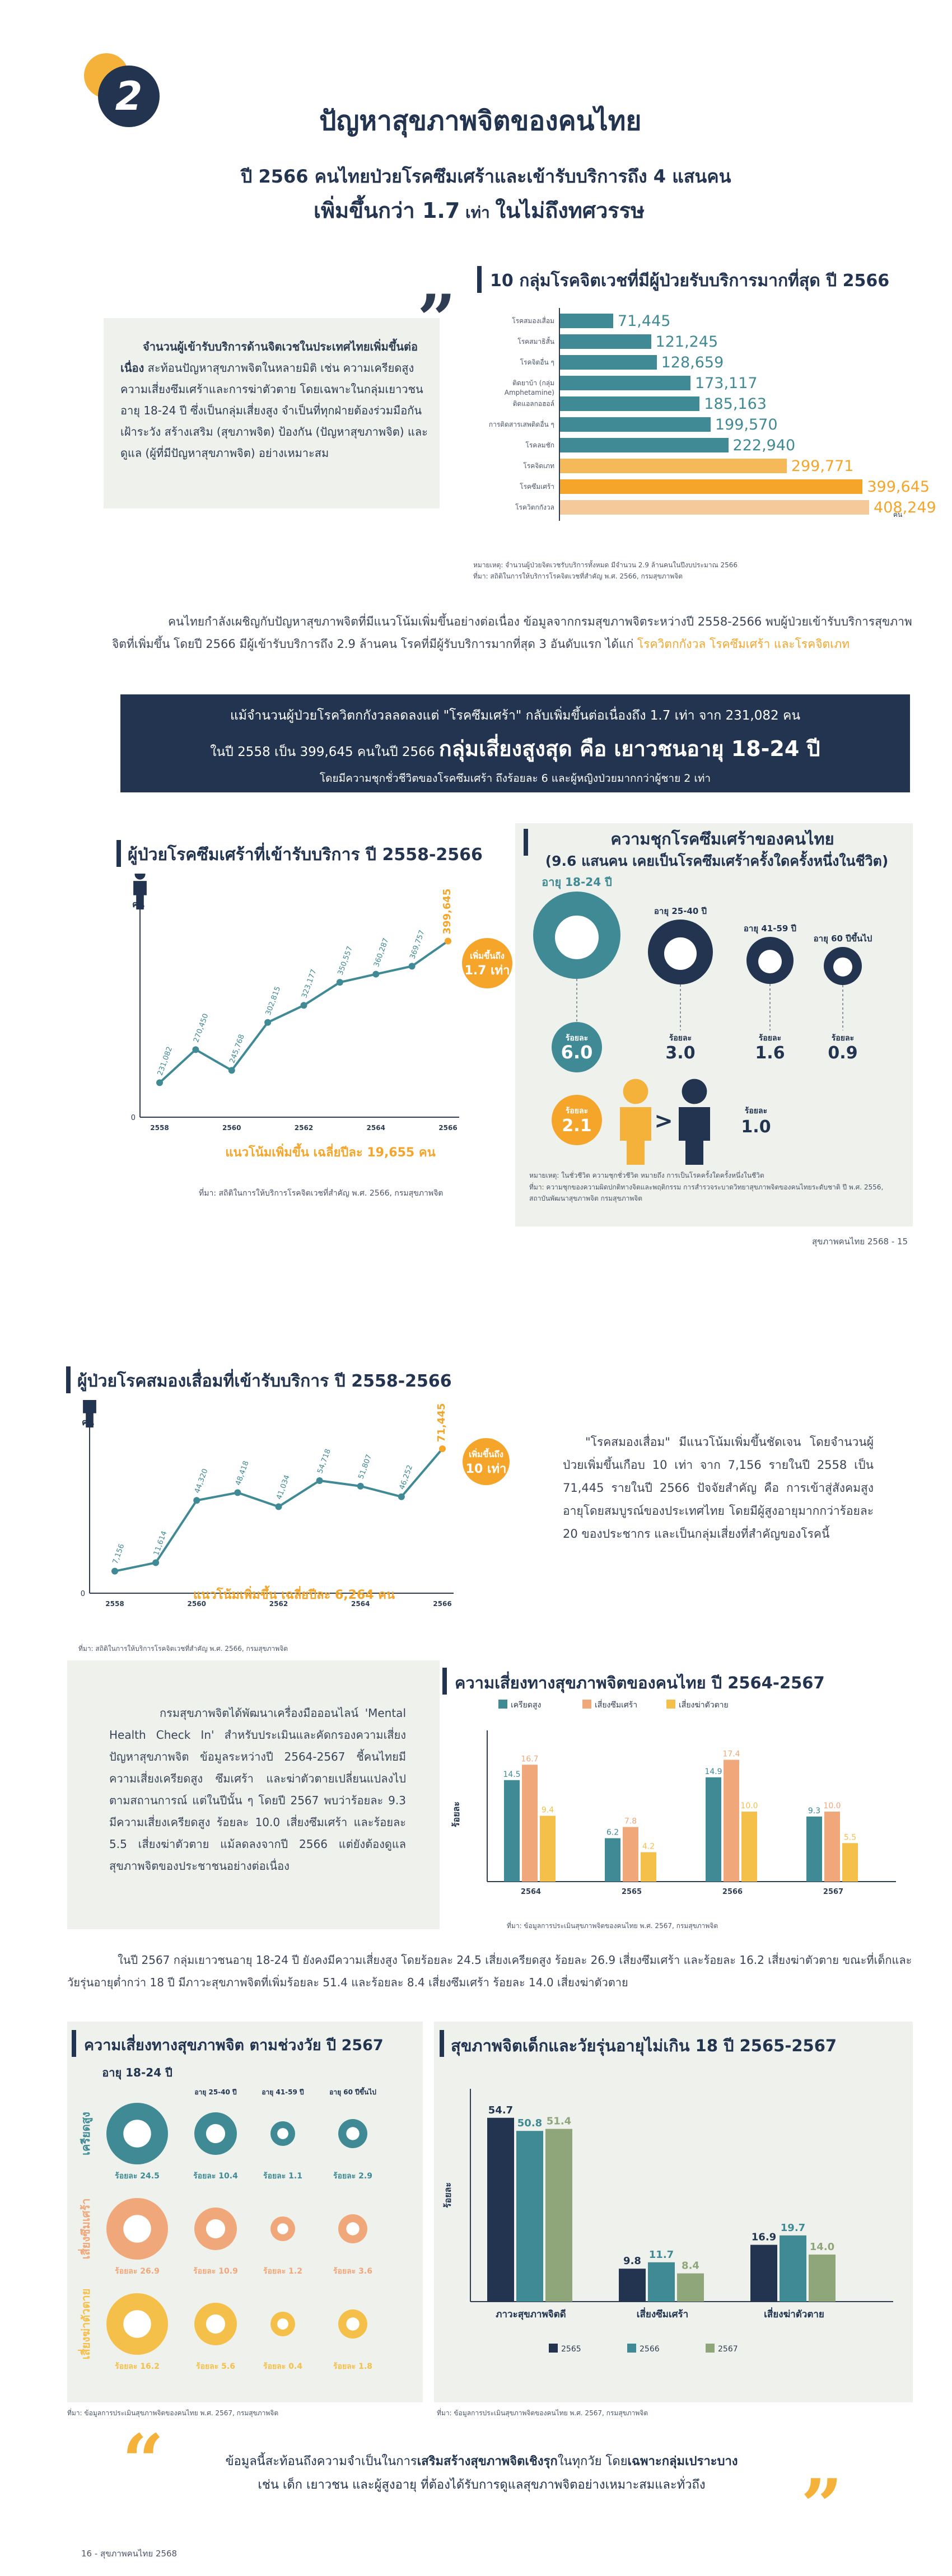  I want to click on top10-axis, so click(560, 415).